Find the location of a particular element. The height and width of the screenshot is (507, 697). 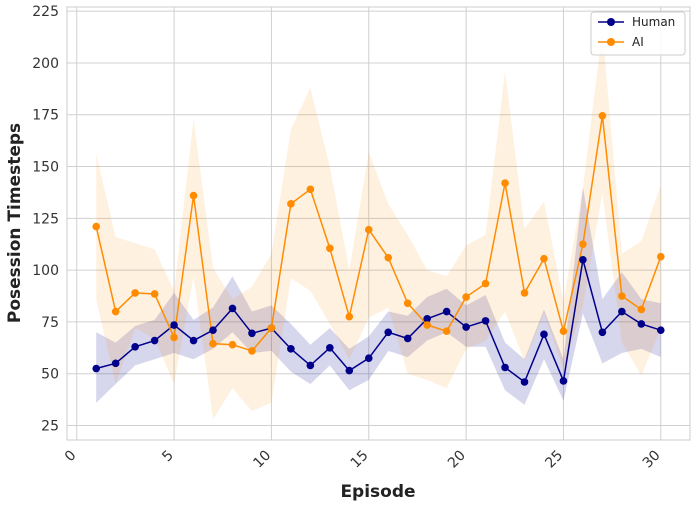

y-tick-label: 200 is located at coordinates (45, 64).